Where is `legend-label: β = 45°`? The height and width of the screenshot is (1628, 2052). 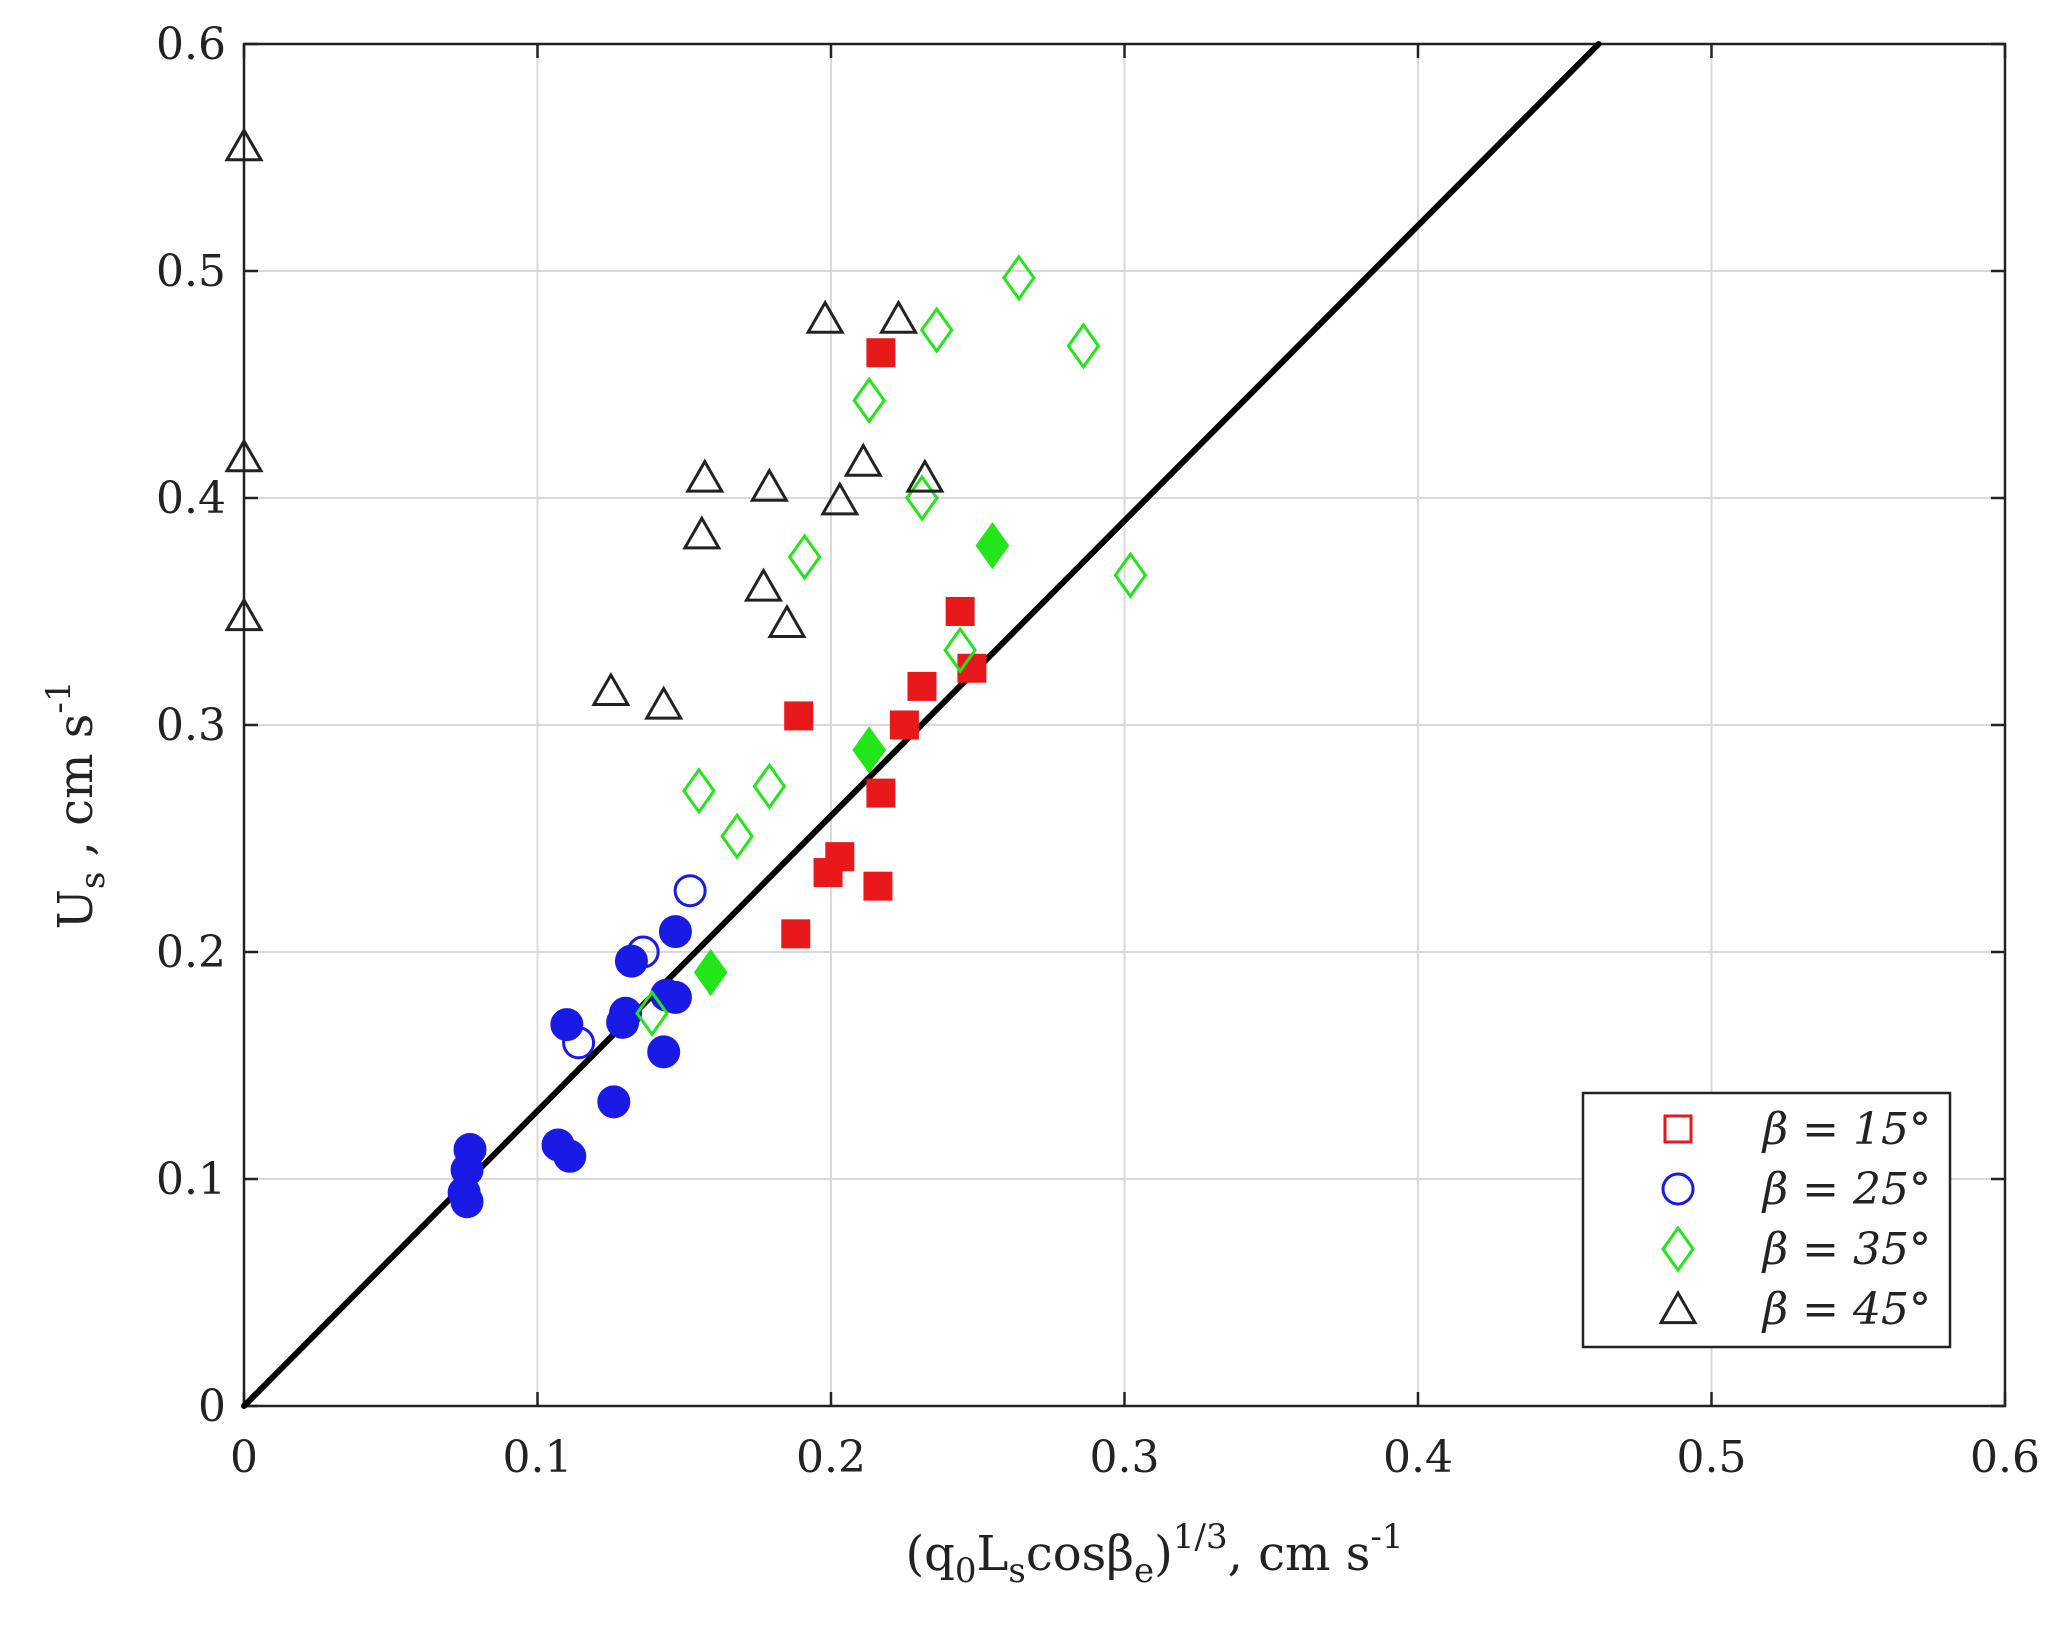 legend-label: β = 45° is located at coordinates (1846, 1309).